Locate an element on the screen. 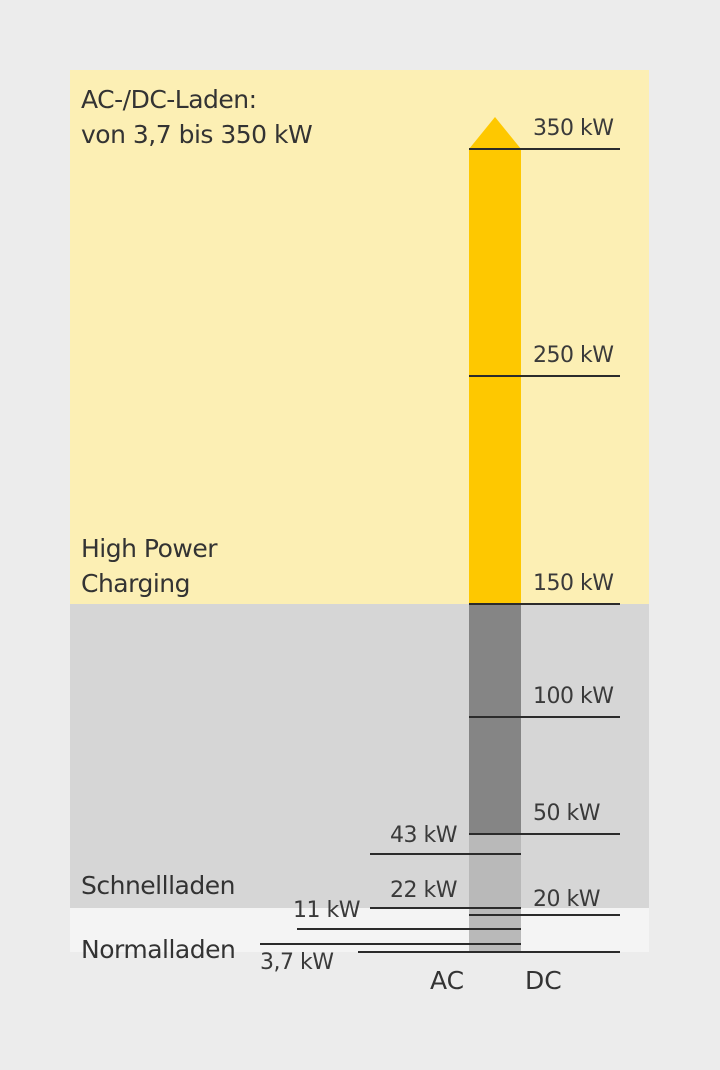 The width and height of the screenshot is (720, 1070). dc-label-20: 20 kW is located at coordinates (566, 899).